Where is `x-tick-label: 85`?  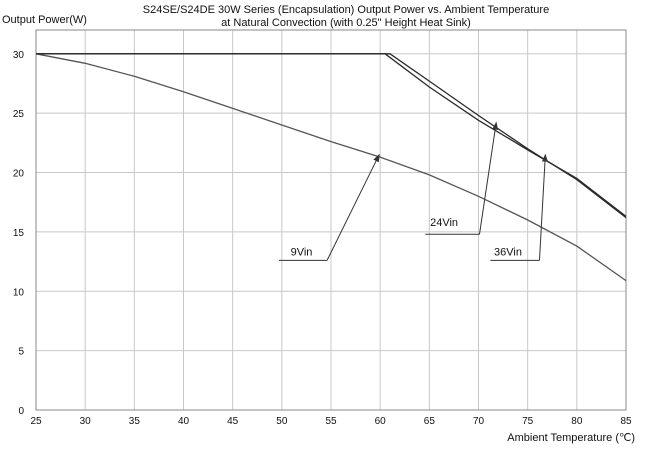
x-tick-label: 85 is located at coordinates (626, 421).